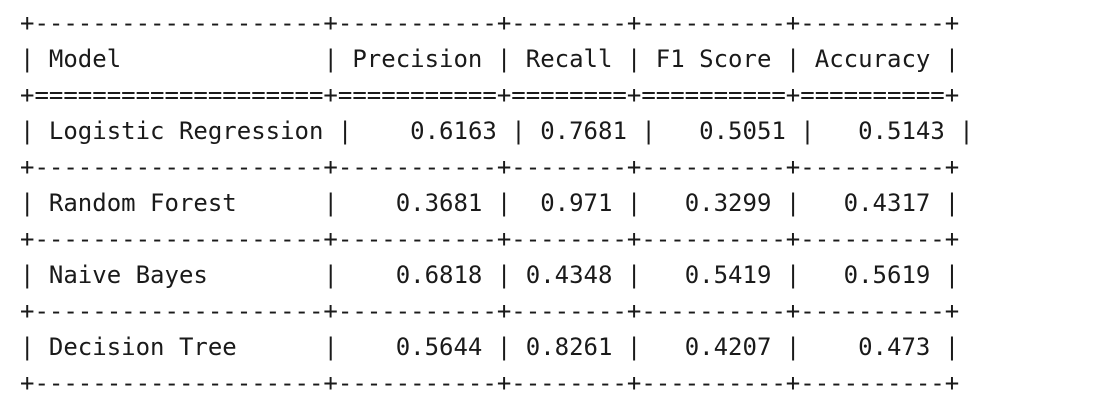 The width and height of the screenshot is (1100, 406). What do you see at coordinates (432, 131) in the screenshot?
I see `table-cell: 0.6163` at bounding box center [432, 131].